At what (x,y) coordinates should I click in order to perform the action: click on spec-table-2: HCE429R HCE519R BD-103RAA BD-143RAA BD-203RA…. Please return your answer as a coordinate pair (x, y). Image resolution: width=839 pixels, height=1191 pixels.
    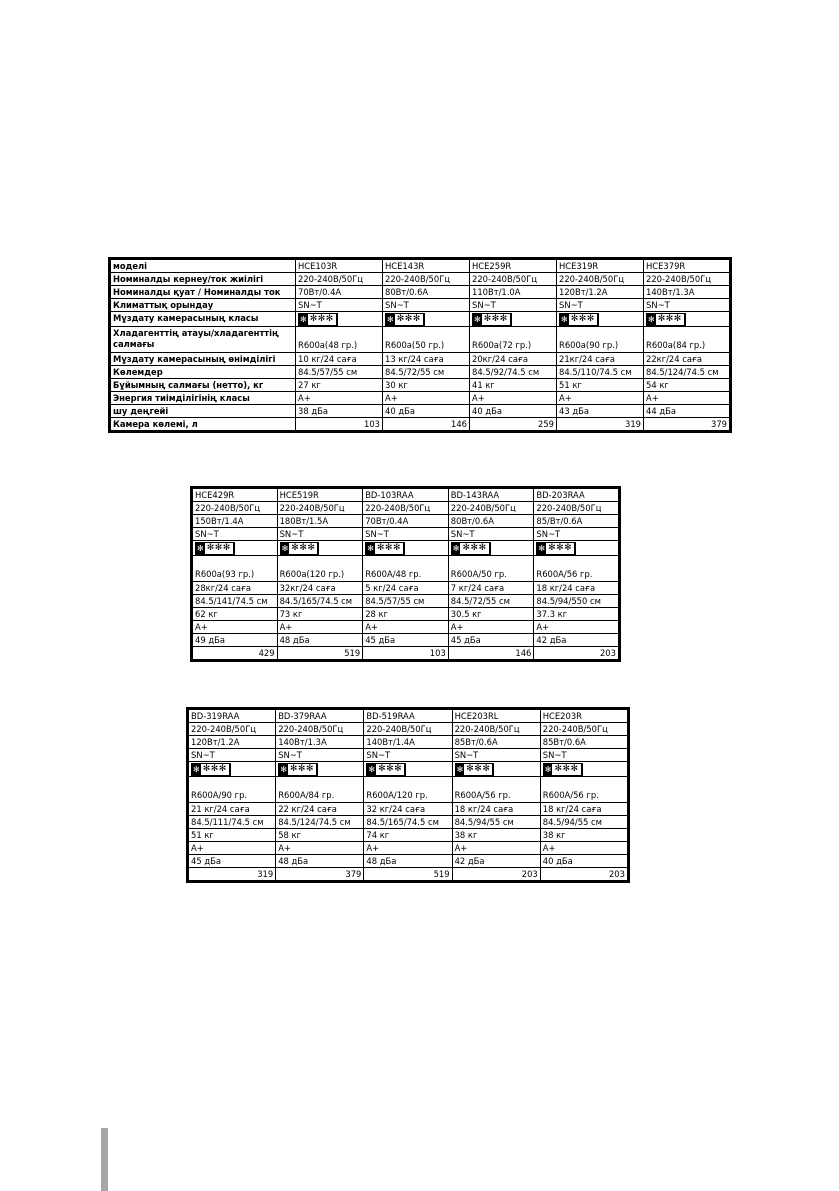
    Looking at the image, I should click on (405, 574).